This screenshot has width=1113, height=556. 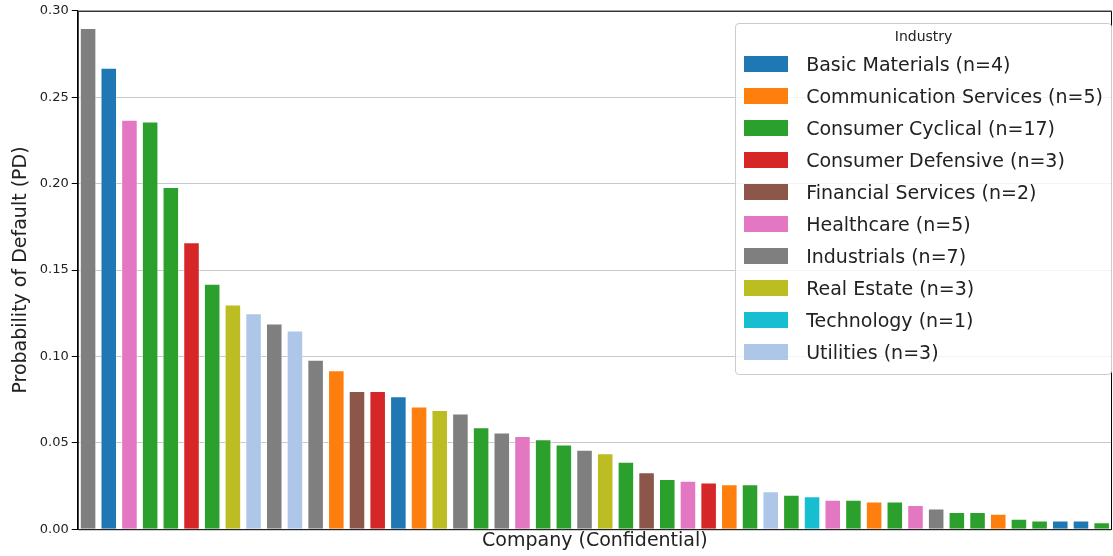 What do you see at coordinates (54, 528) in the screenshot?
I see `y-tick-label: 0.00` at bounding box center [54, 528].